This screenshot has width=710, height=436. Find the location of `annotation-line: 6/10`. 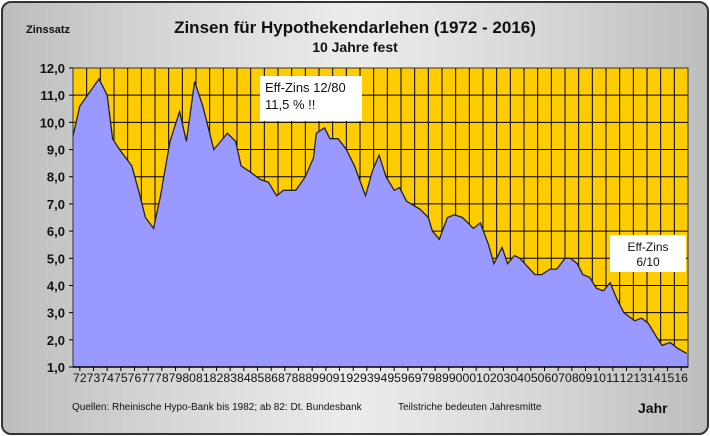

annotation-line: 6/10 is located at coordinates (648, 262).